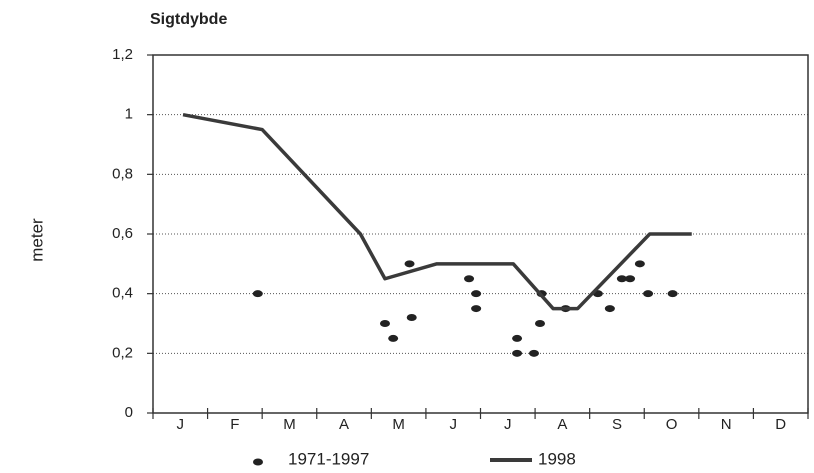 The height and width of the screenshot is (473, 814). Describe the element at coordinates (129, 114) in the screenshot. I see `y-tick-label: 1` at that location.